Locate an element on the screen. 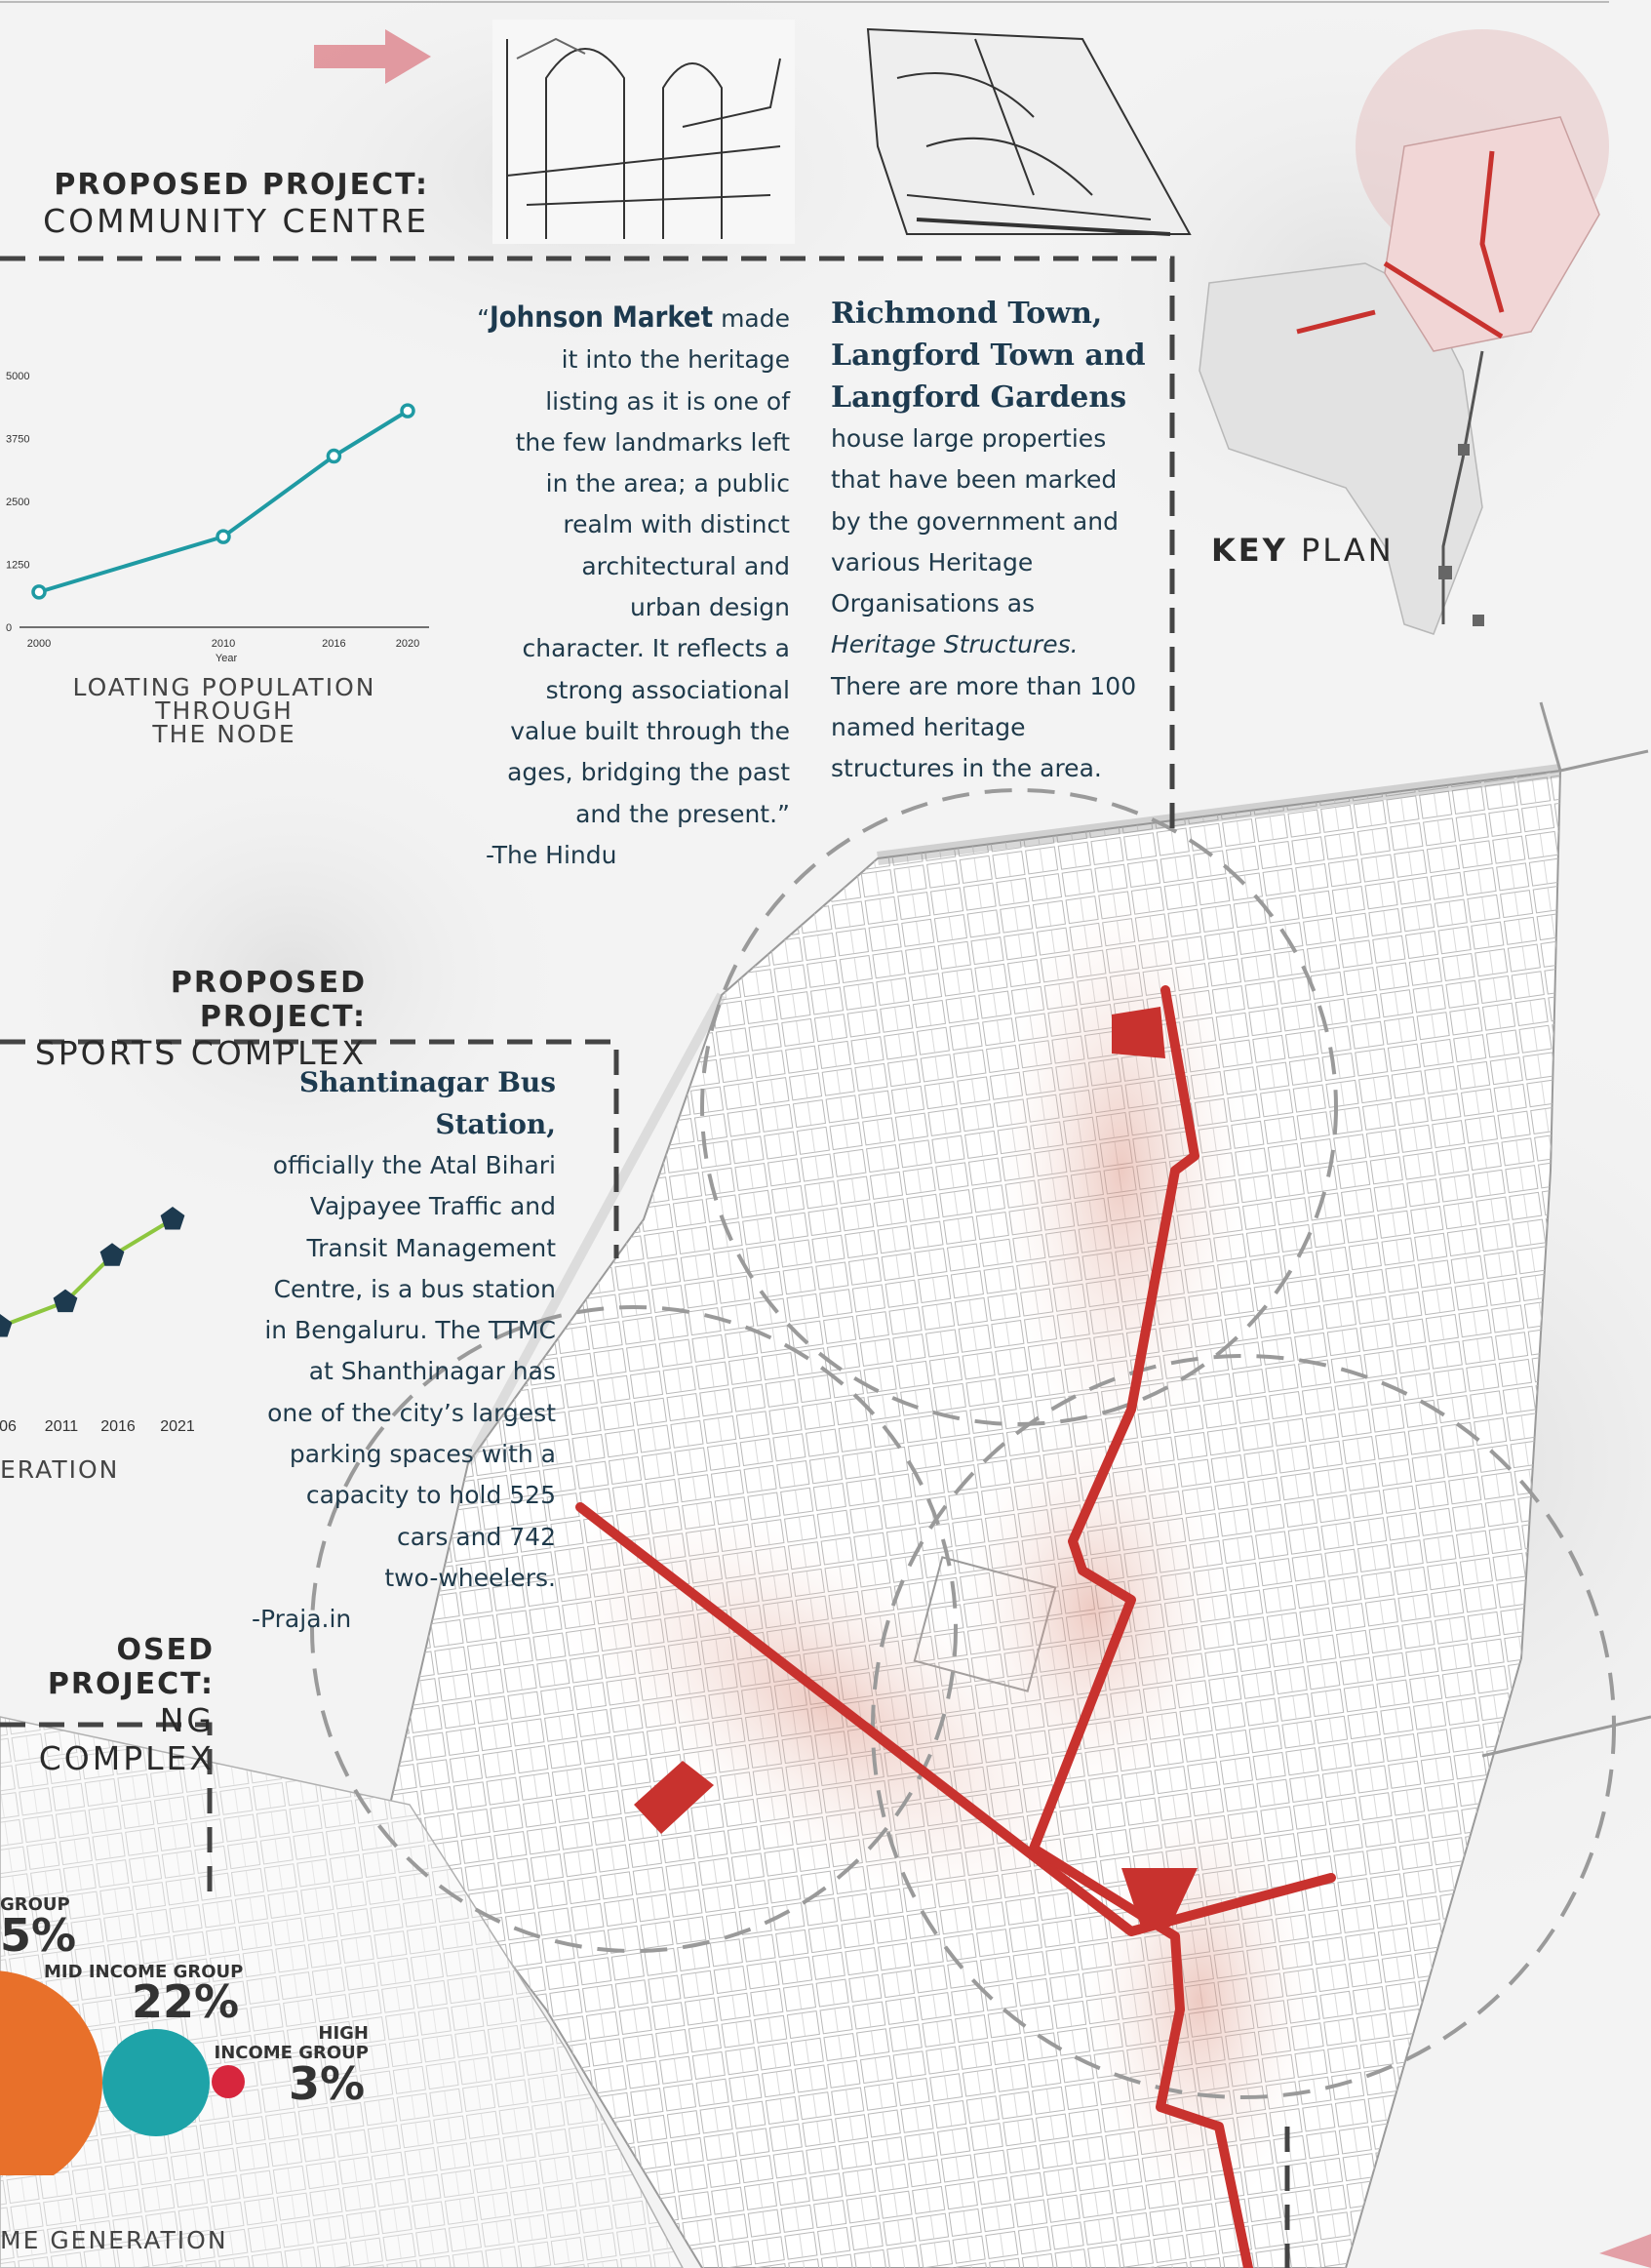 The height and width of the screenshot is (2268, 1651). quote-line: ages, bridging the past is located at coordinates (648, 772).